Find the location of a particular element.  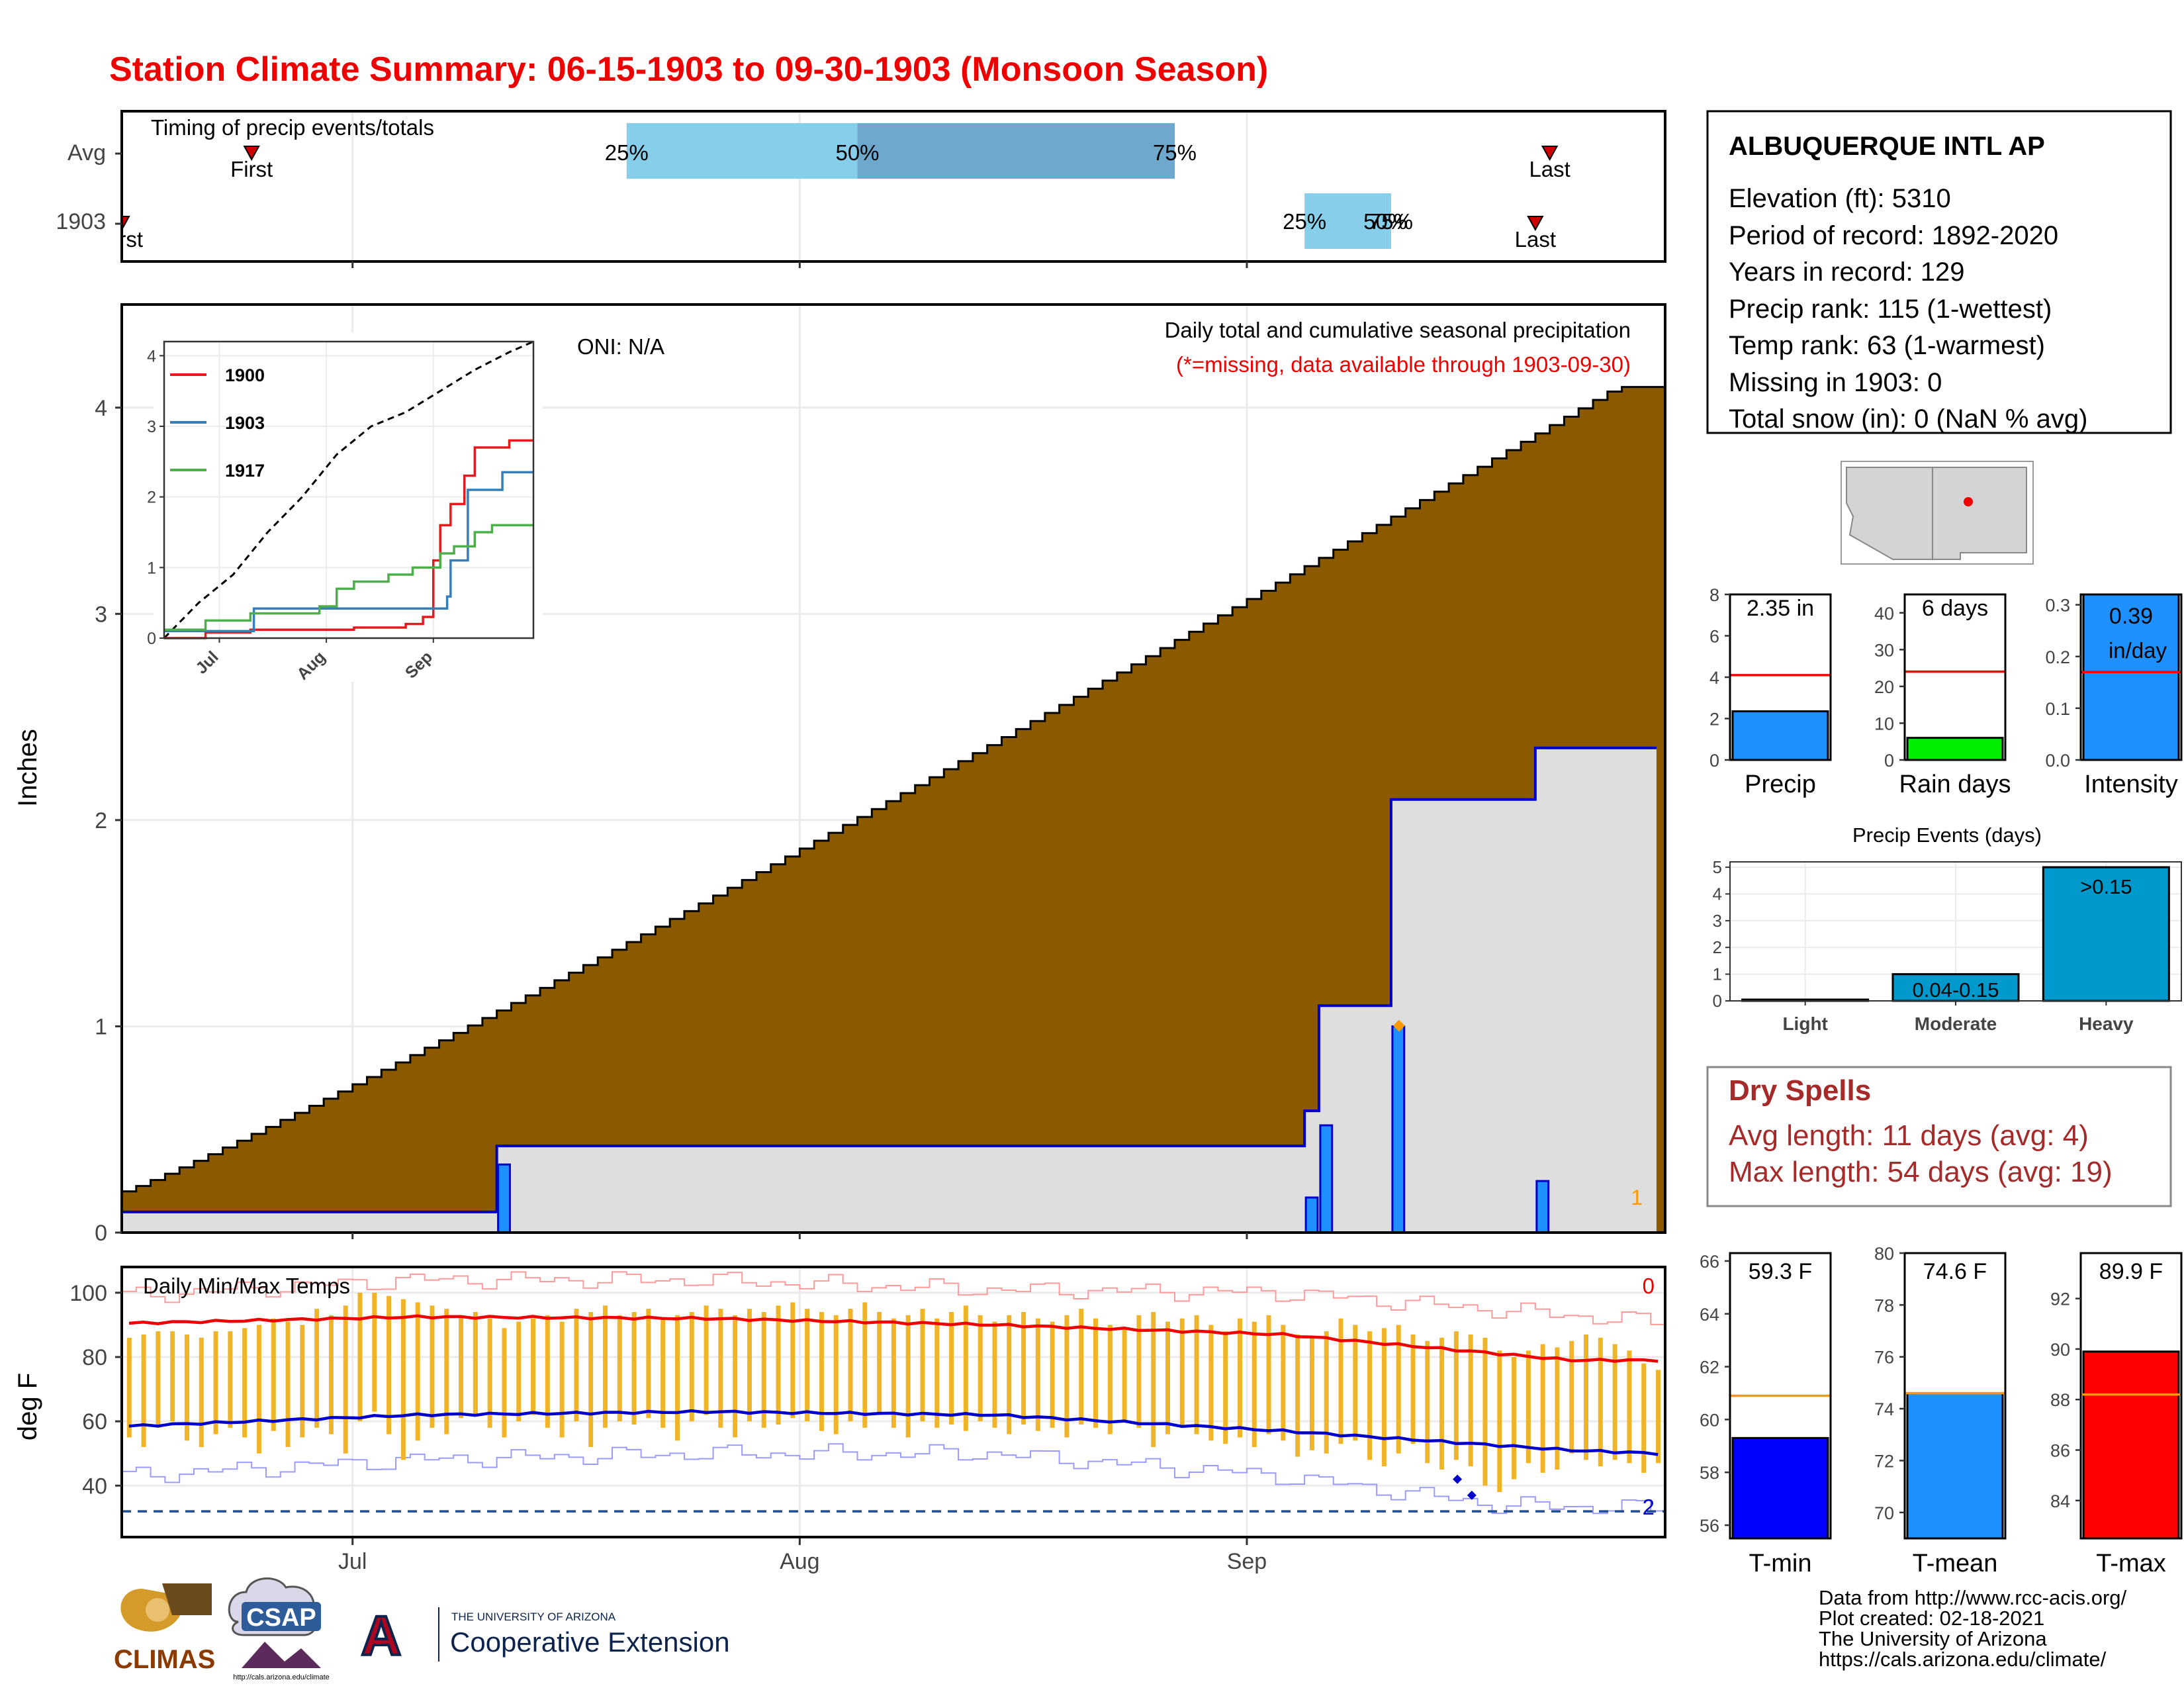

tmean-bar is located at coordinates (1955, 1466).